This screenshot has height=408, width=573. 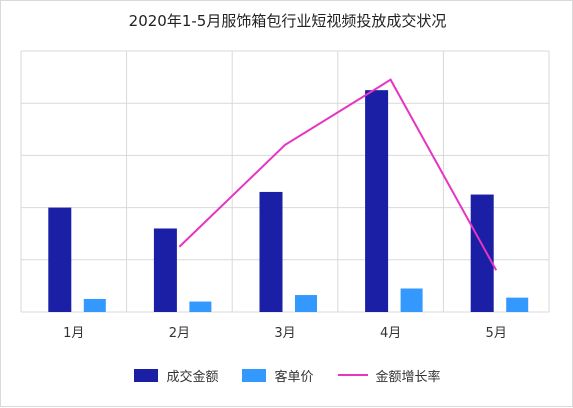 What do you see at coordinates (192, 375) in the screenshot?
I see `legend-label-bar-1: 成交金额` at bounding box center [192, 375].